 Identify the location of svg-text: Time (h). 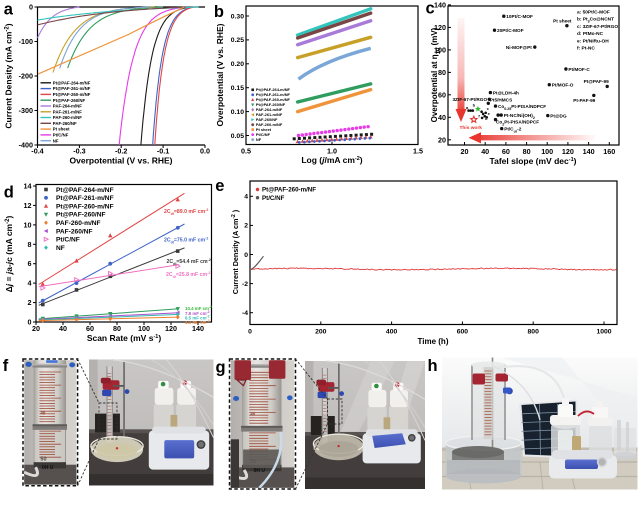
(433, 341).